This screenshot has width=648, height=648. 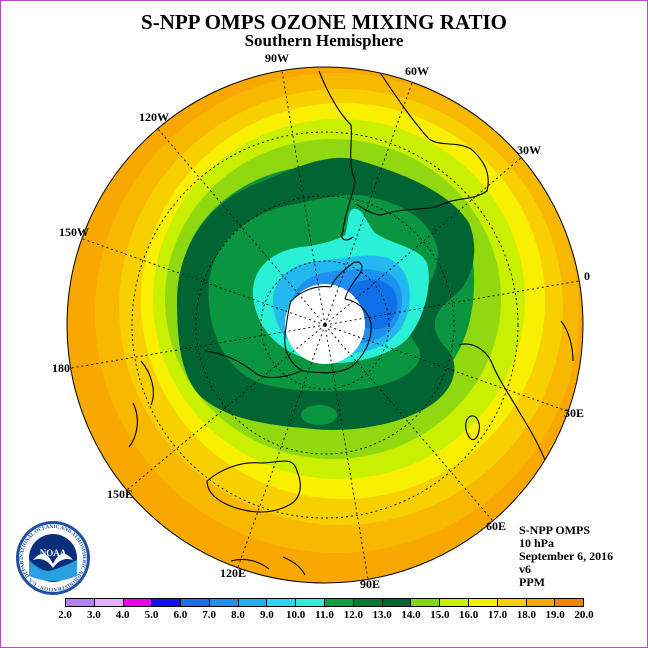 What do you see at coordinates (567, 341) in the screenshot?
I see `coast-southern-africa-tip` at bounding box center [567, 341].